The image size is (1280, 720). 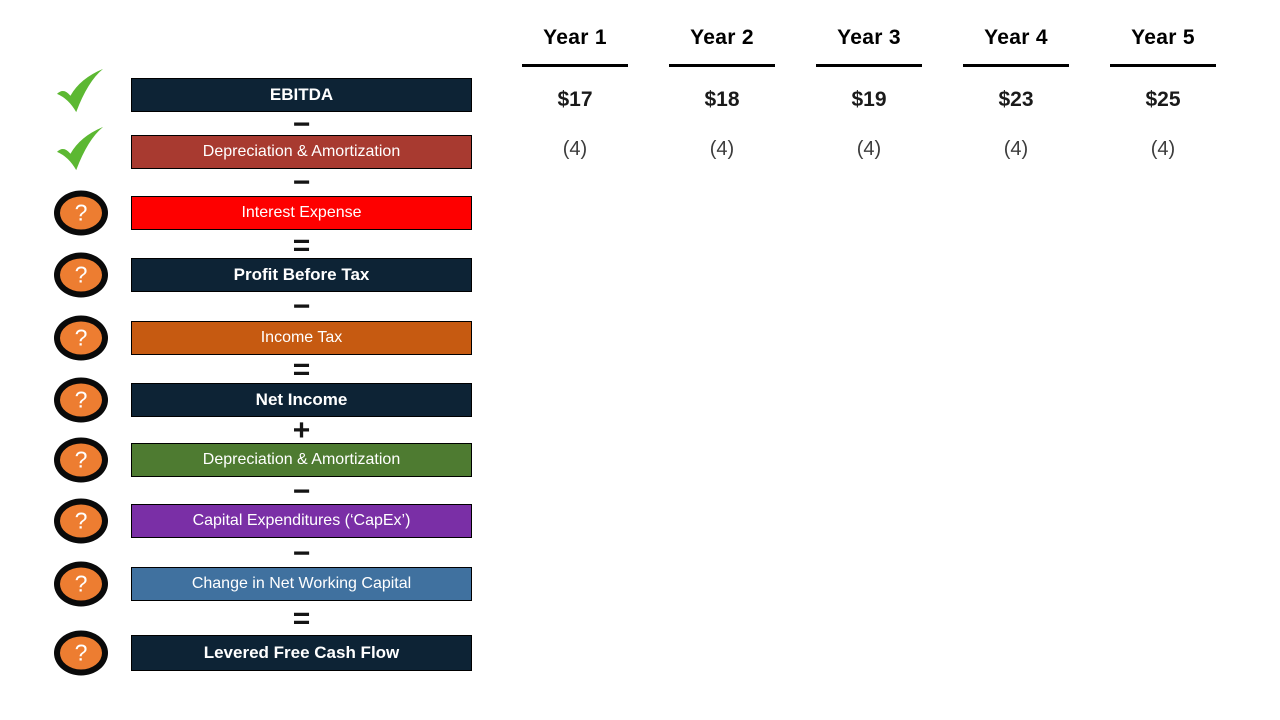 I want to click on year-column-5: Year 5 $25 (4), so click(x=1163, y=93).